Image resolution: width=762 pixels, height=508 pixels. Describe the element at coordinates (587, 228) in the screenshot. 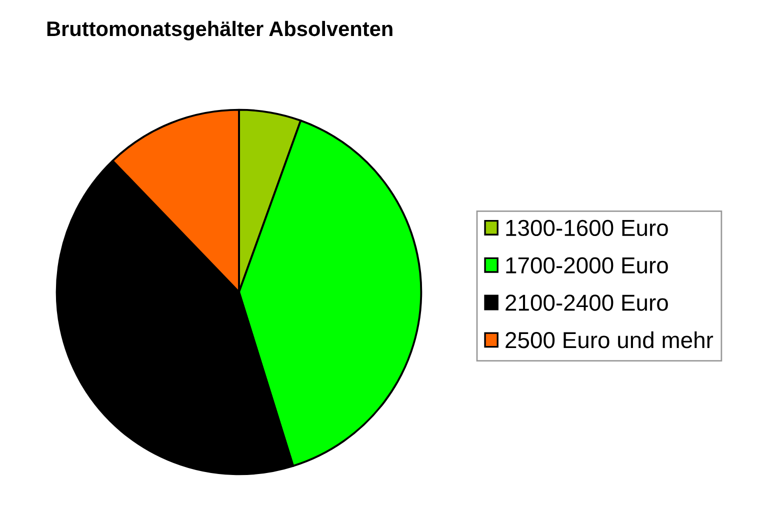

I see `legend-label: 1300-1600 Euro` at that location.